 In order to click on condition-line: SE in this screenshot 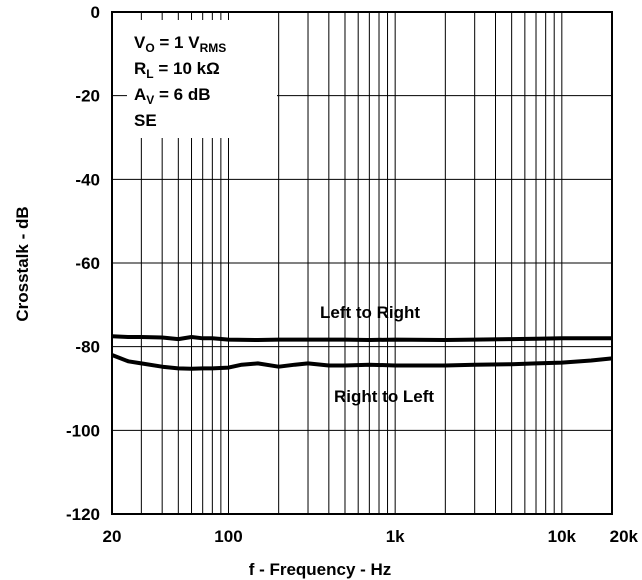, I will do `click(145, 120)`.